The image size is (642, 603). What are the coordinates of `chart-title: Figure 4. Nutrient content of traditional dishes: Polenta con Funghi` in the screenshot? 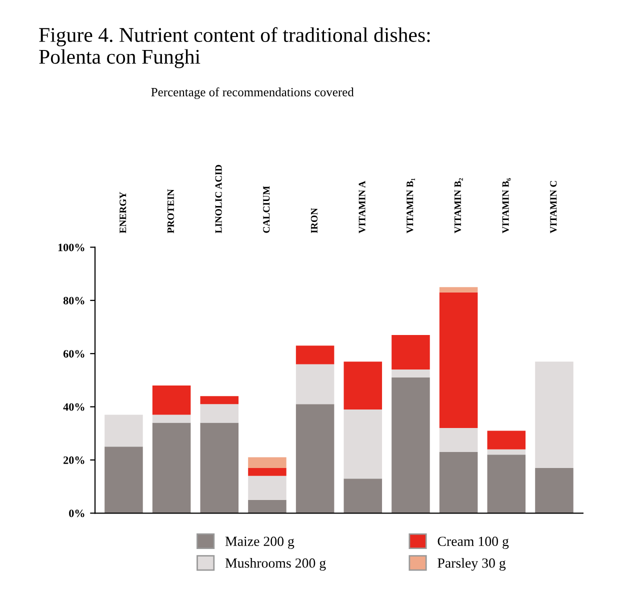 It's located at (234, 47).